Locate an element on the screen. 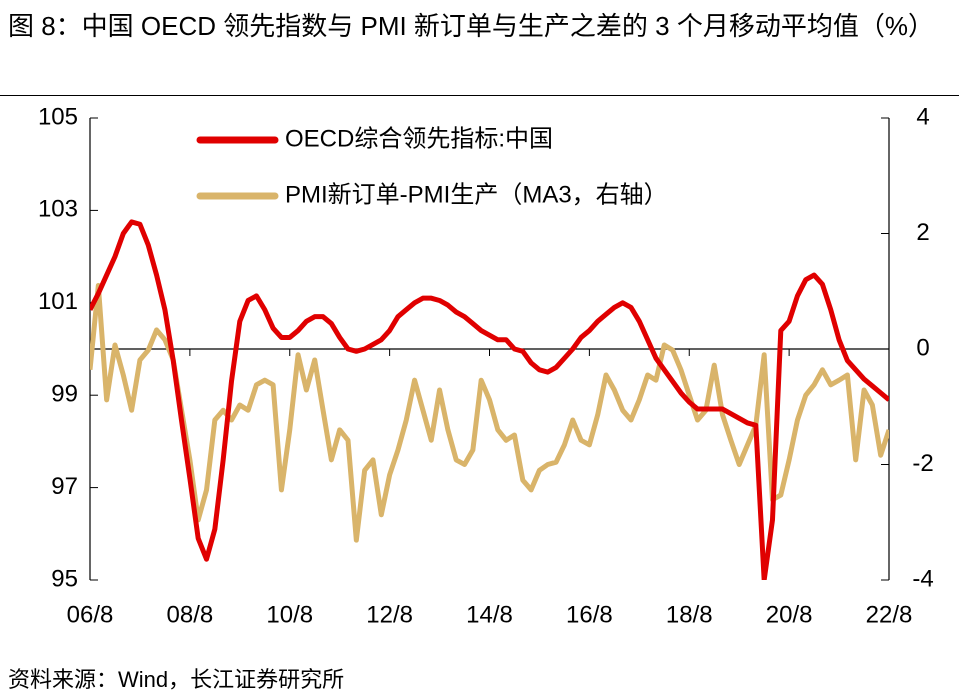  x-tick-label: 22/8 is located at coordinates (889, 614).